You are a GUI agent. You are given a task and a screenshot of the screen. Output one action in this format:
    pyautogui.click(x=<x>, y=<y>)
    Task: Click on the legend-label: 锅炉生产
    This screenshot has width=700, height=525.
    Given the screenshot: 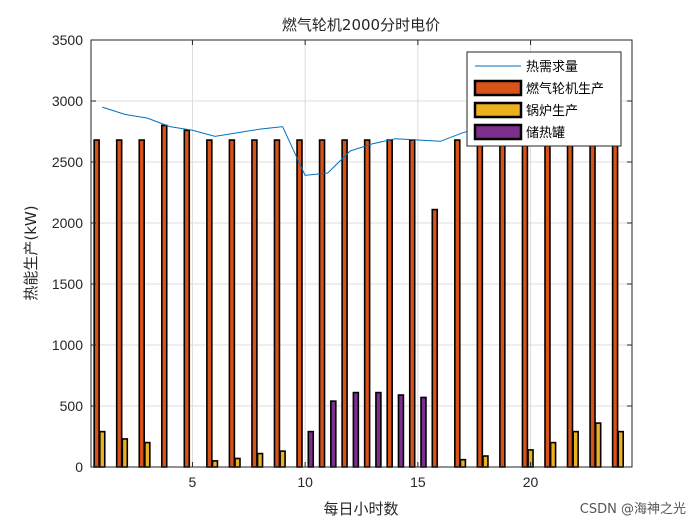 What is the action you would take?
    pyautogui.click(x=552, y=111)
    